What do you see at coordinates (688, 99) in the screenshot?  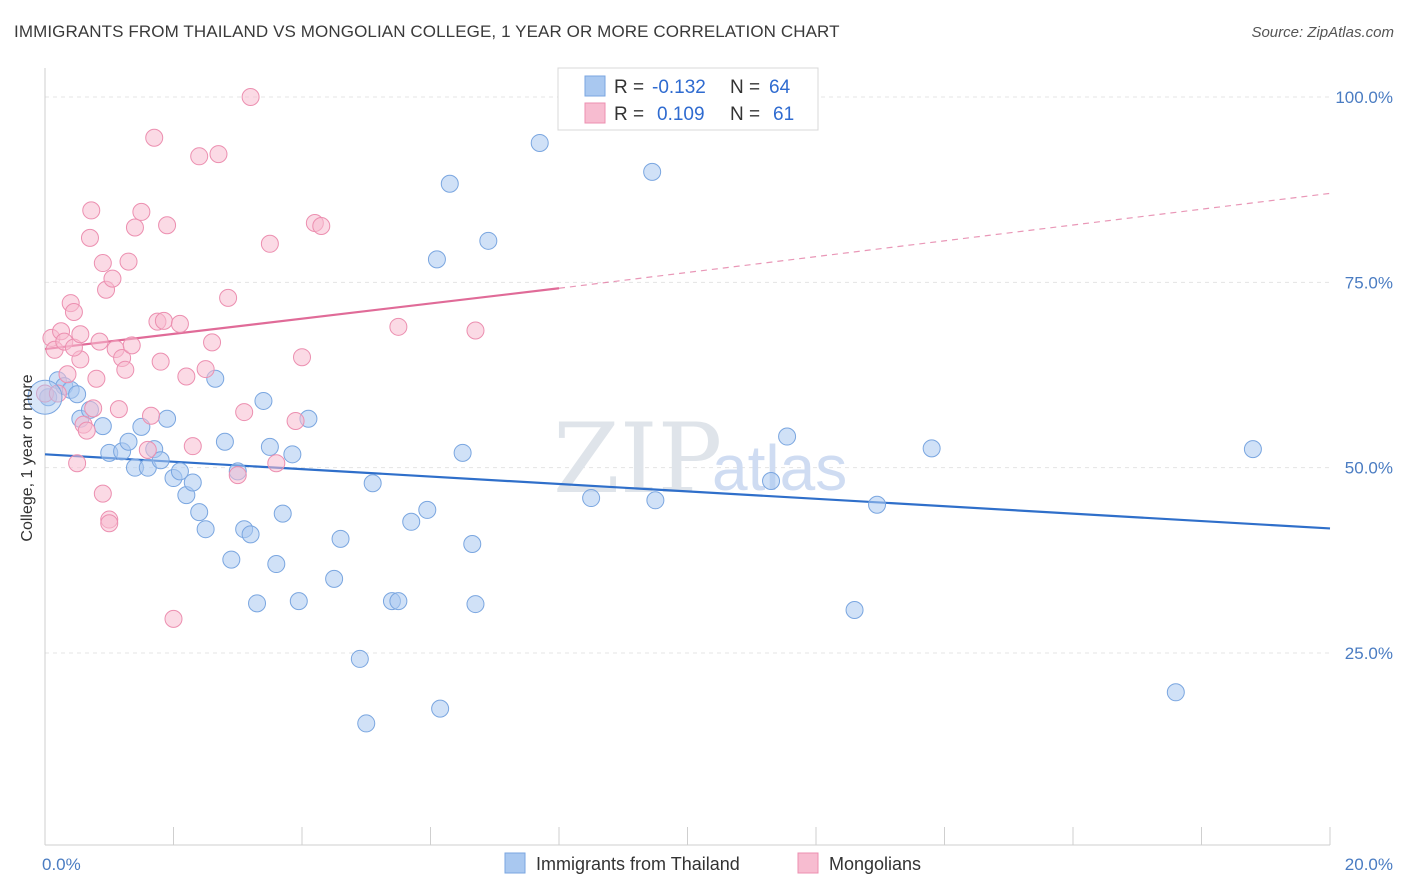 I see `correlation-legend: R = -0.132 N = 64 R = 0.109 N = 61` at bounding box center [688, 99].